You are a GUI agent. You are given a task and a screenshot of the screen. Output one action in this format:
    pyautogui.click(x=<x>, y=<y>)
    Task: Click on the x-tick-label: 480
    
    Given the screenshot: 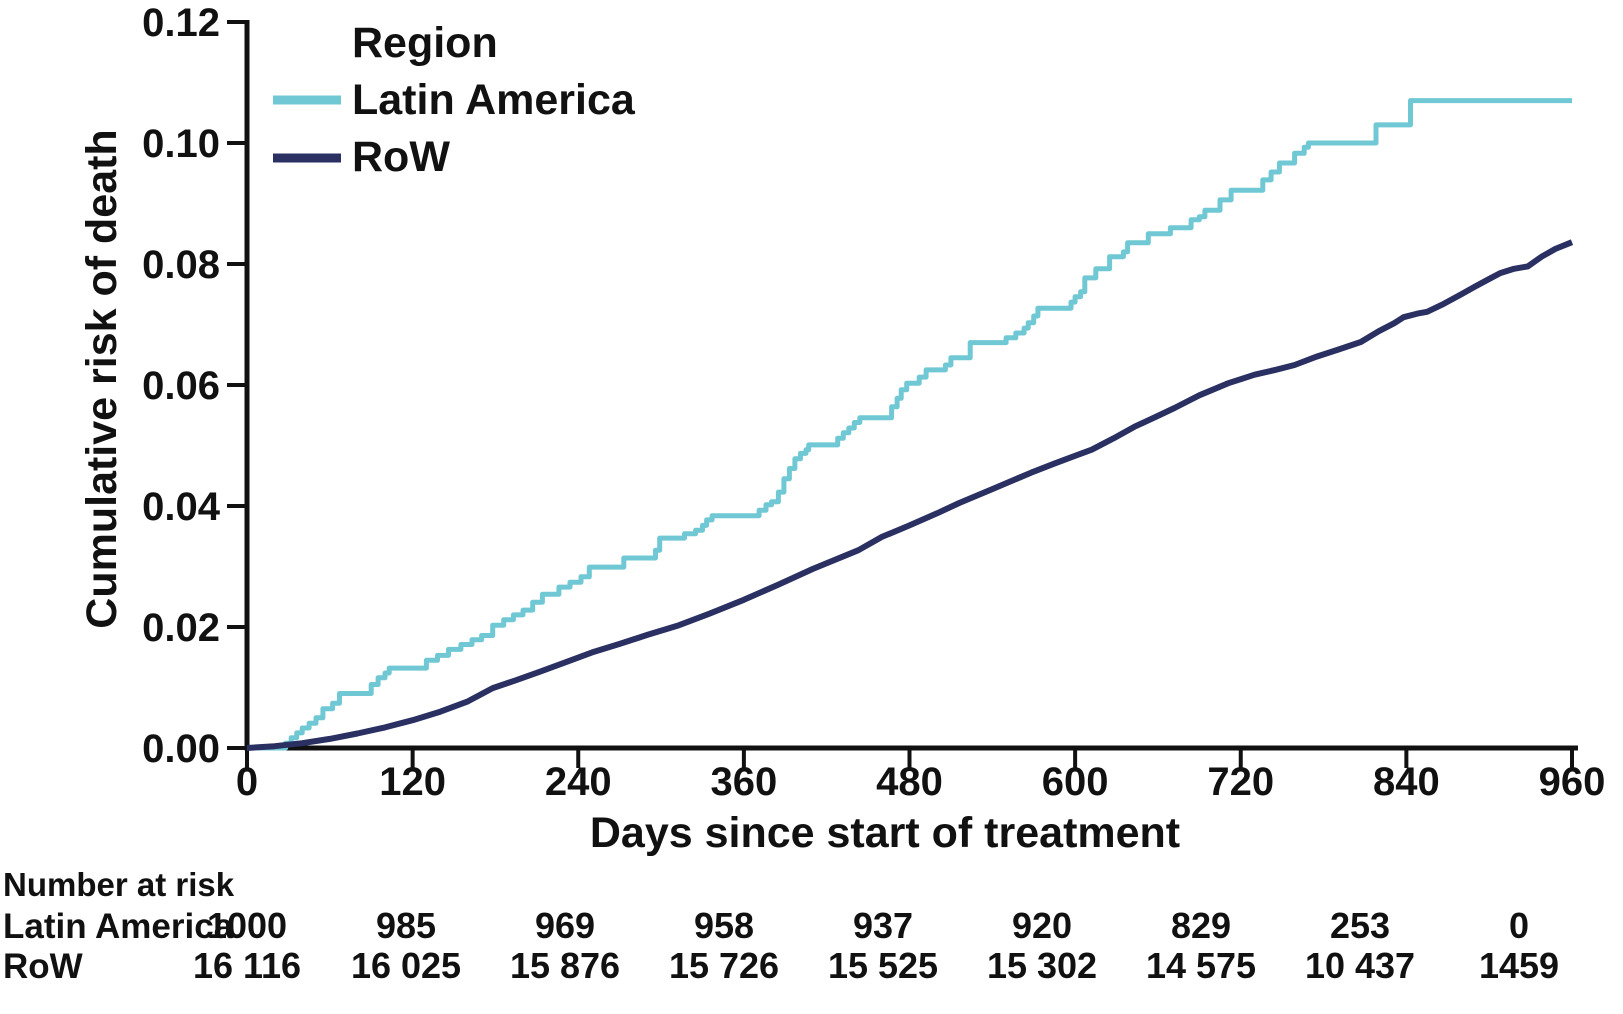 What is the action you would take?
    pyautogui.click(x=909, y=782)
    